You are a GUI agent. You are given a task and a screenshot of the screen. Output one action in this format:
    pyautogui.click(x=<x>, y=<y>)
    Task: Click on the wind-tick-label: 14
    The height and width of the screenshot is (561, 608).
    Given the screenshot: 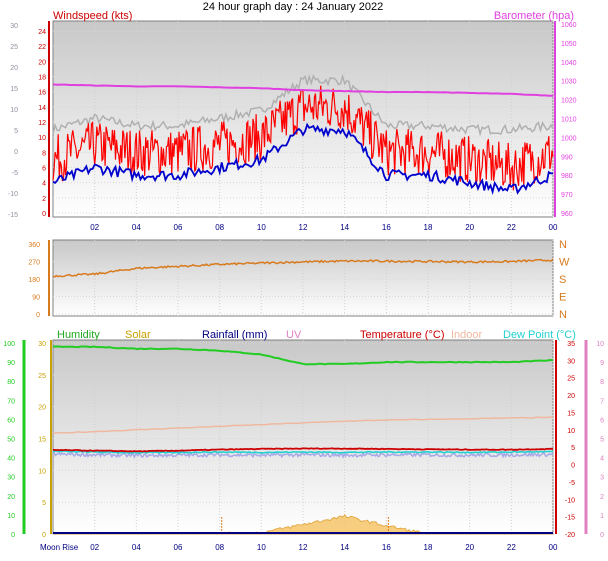 What is the action you would take?
    pyautogui.click(x=42, y=108)
    